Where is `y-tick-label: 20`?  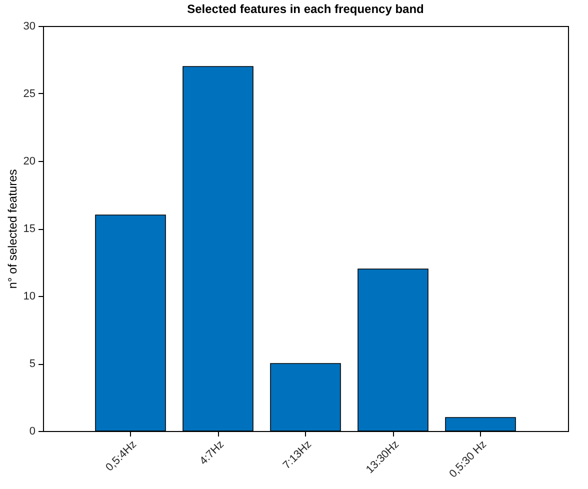
y-tick-label: 20 is located at coordinates (29, 162).